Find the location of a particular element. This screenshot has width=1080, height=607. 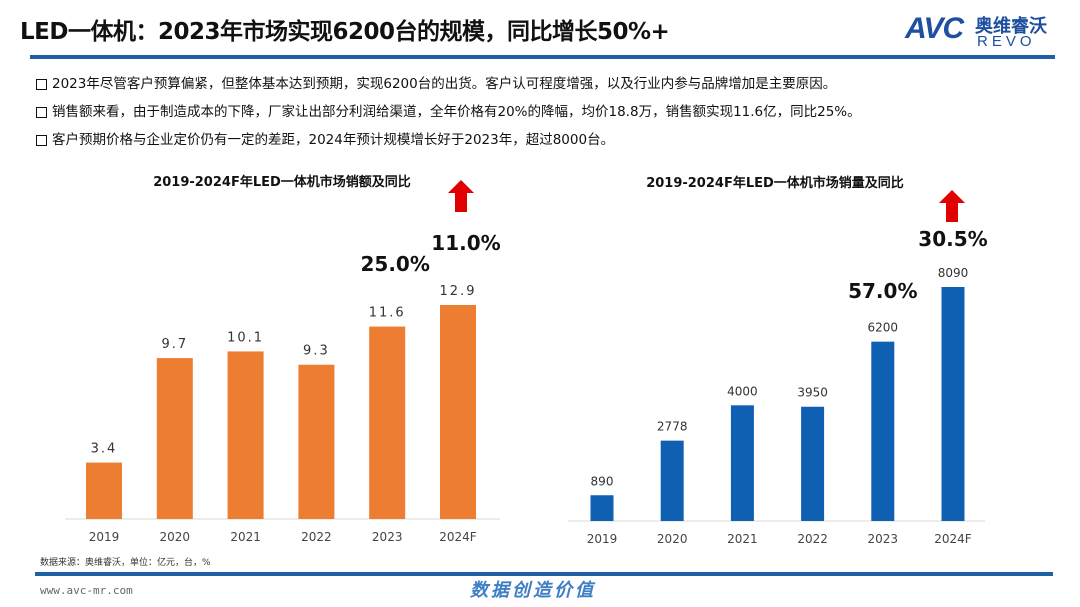

growth-rate-label: 30.5% is located at coordinates (952, 239).